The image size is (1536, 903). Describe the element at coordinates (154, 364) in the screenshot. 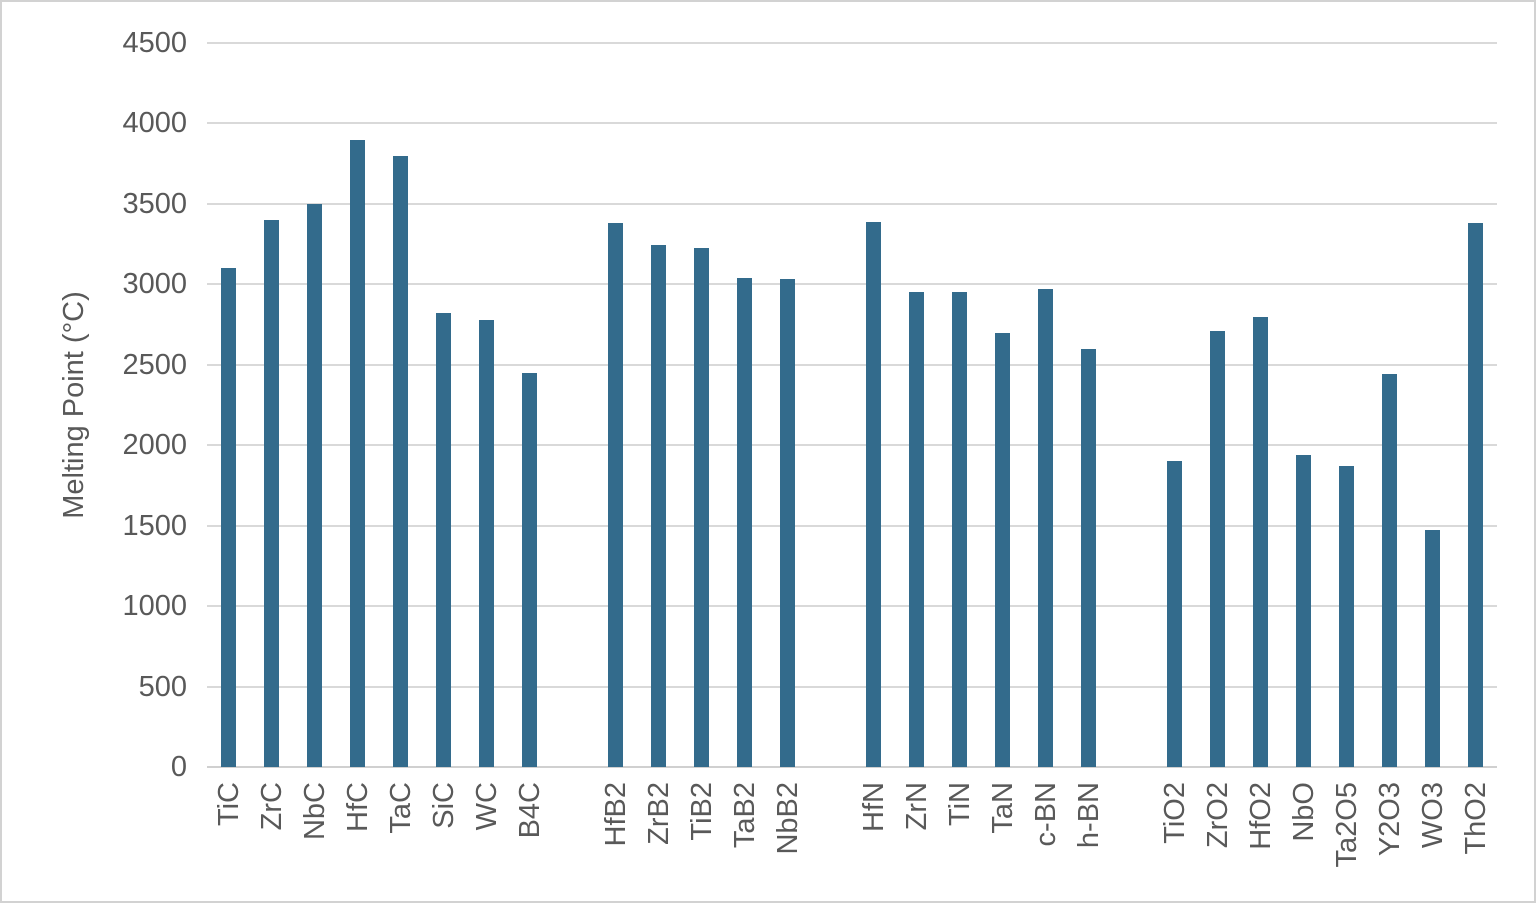

I see `y-tick-label-2500: 2500` at that location.